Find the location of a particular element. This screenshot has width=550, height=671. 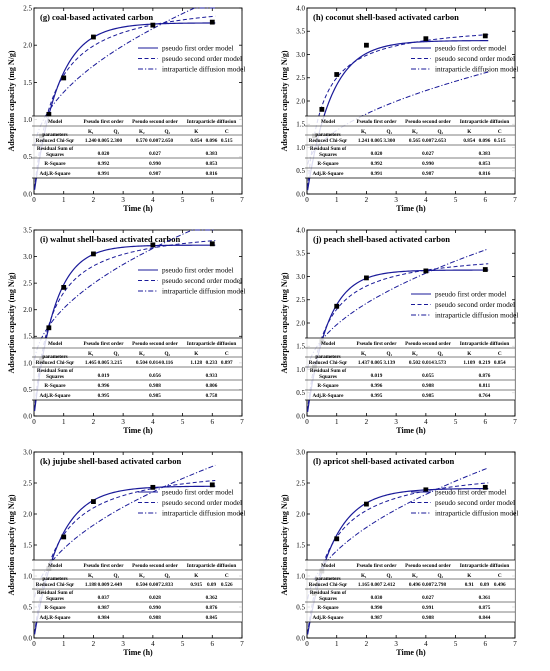

table-stat-value: 0.991 is located at coordinates (104, 174).